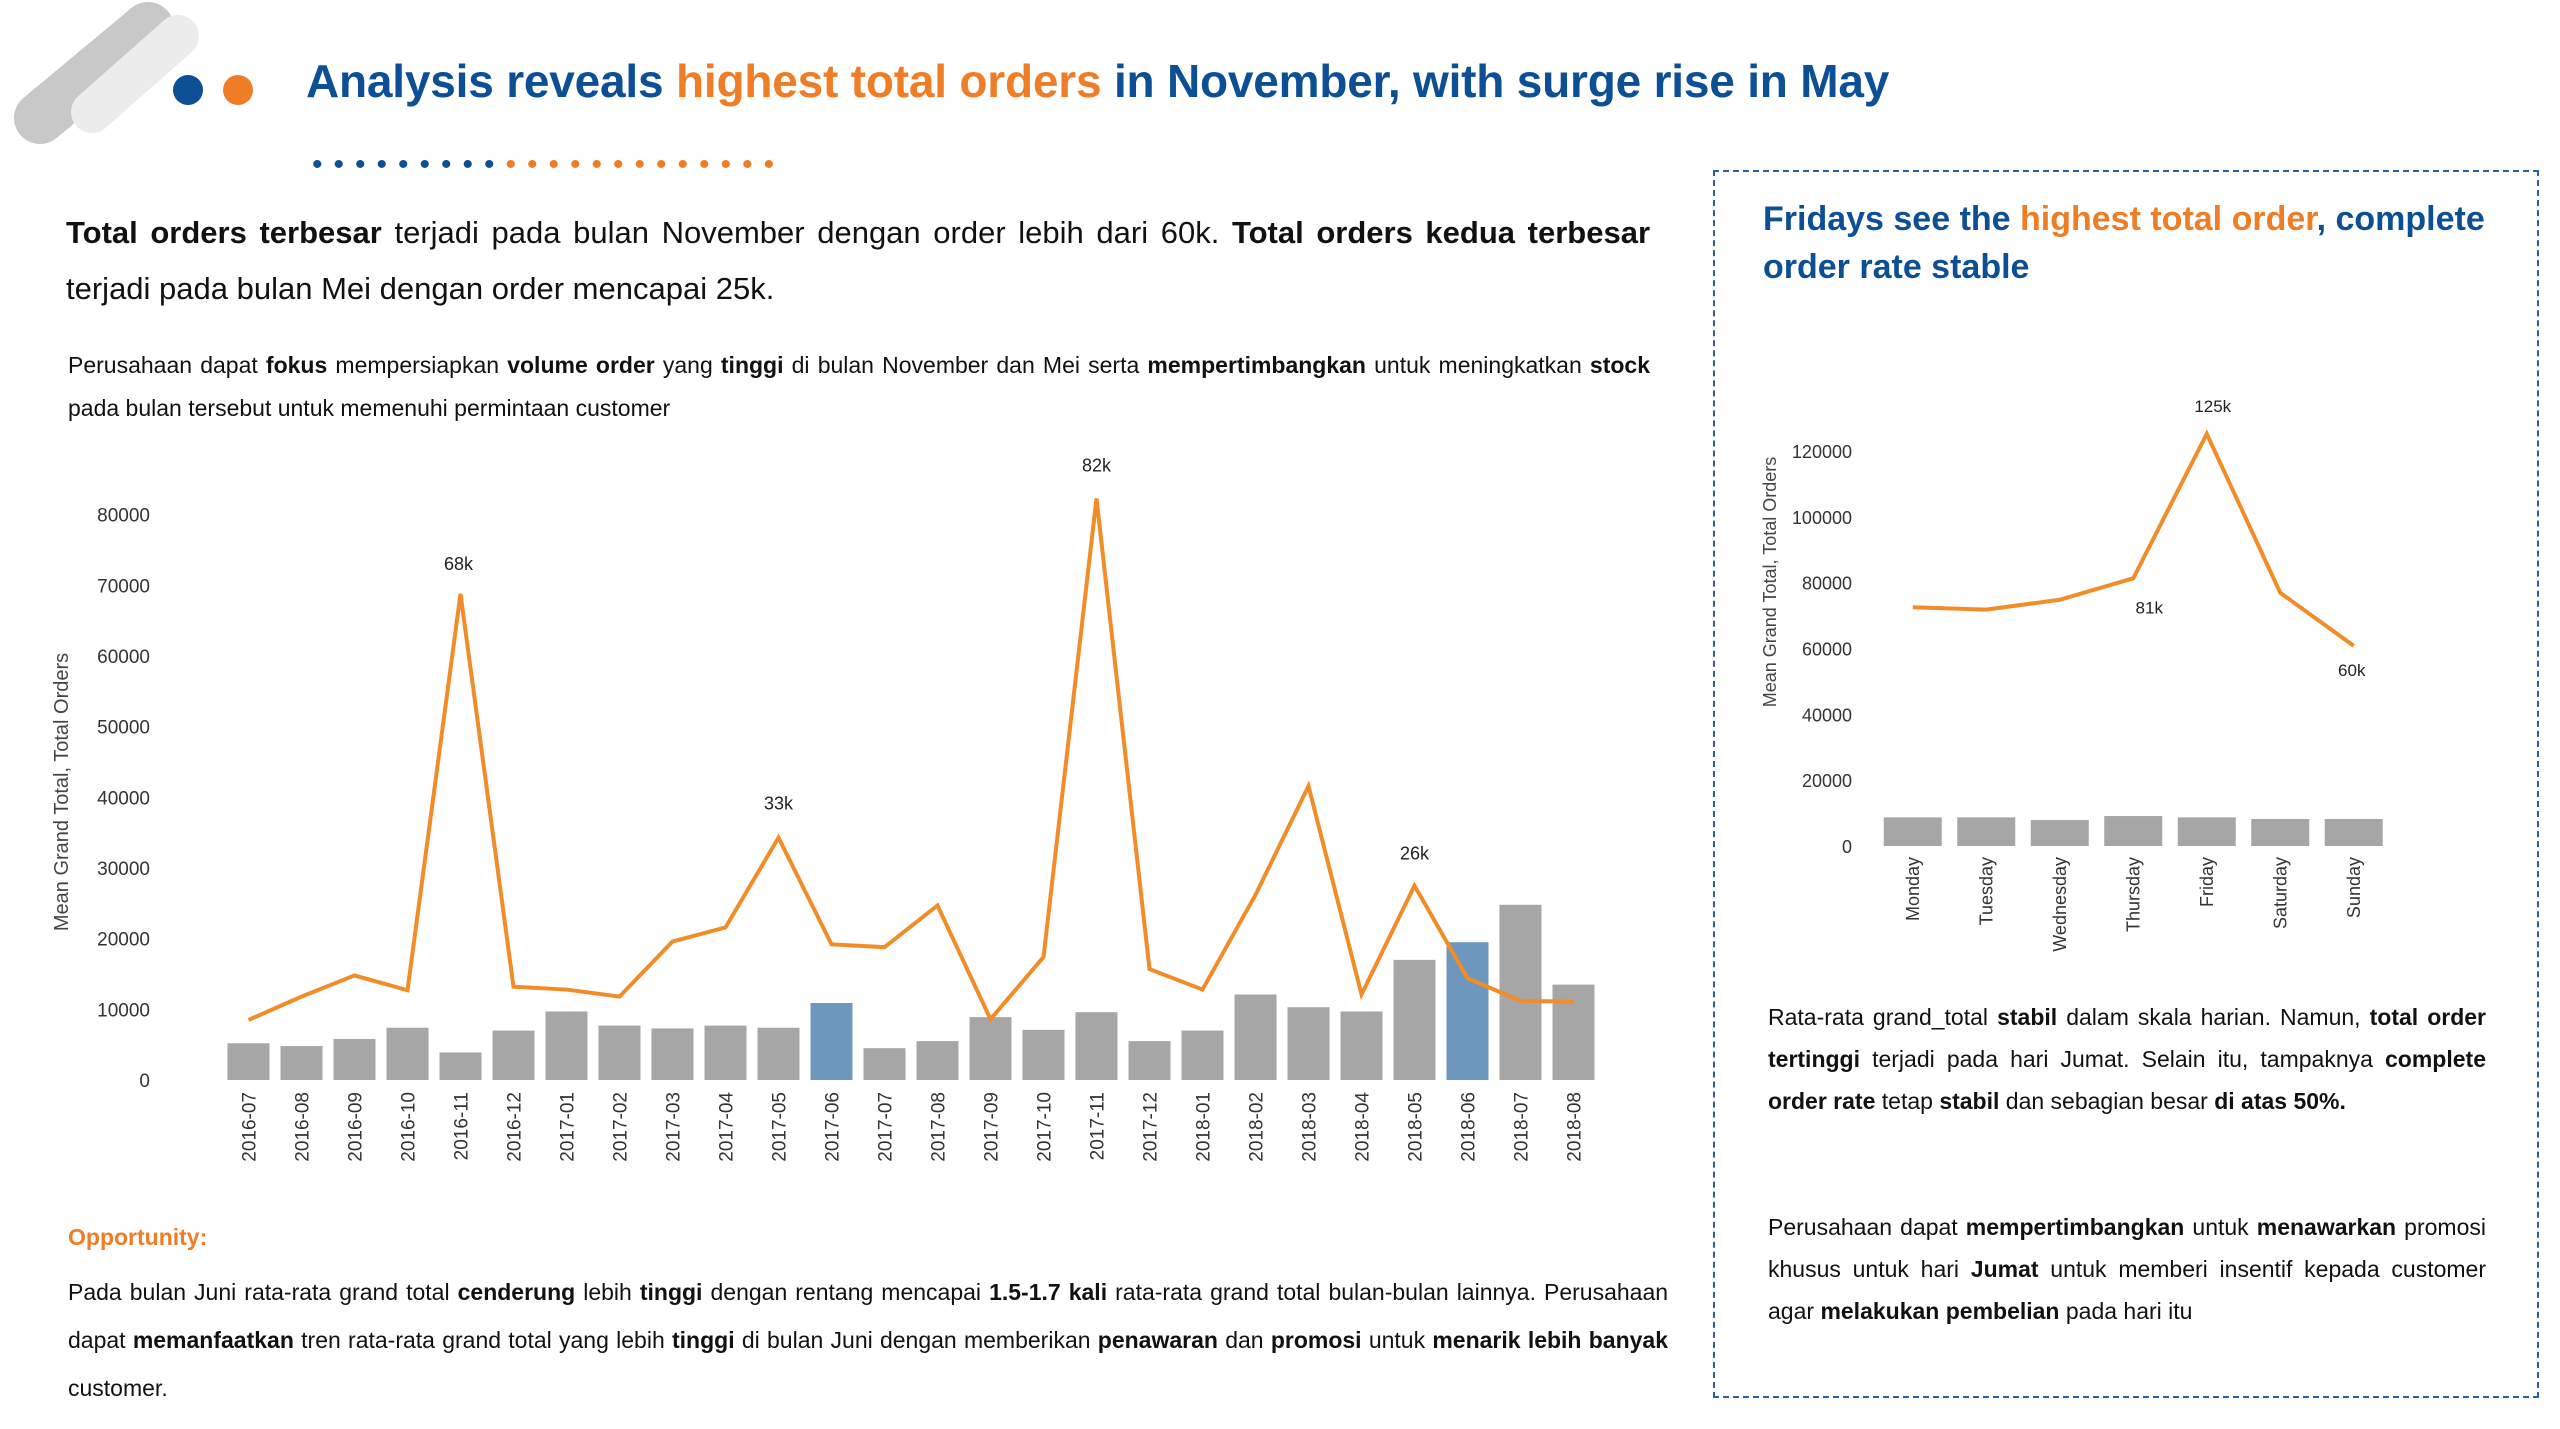 The height and width of the screenshot is (1429, 2560). What do you see at coordinates (2212, 406) in the screenshot?
I see `data-label-Friday: 125k` at bounding box center [2212, 406].